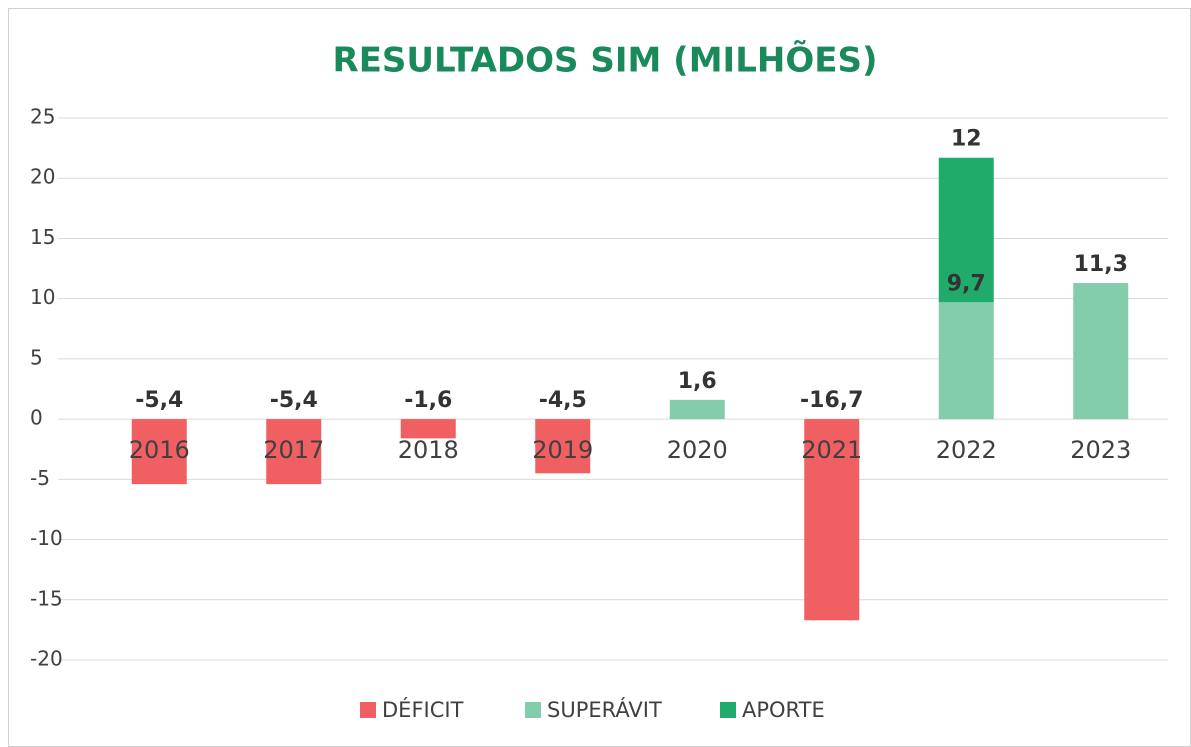 The height and width of the screenshot is (747, 1191). Describe the element at coordinates (831, 400) in the screenshot. I see `data-label: -16,7` at that location.